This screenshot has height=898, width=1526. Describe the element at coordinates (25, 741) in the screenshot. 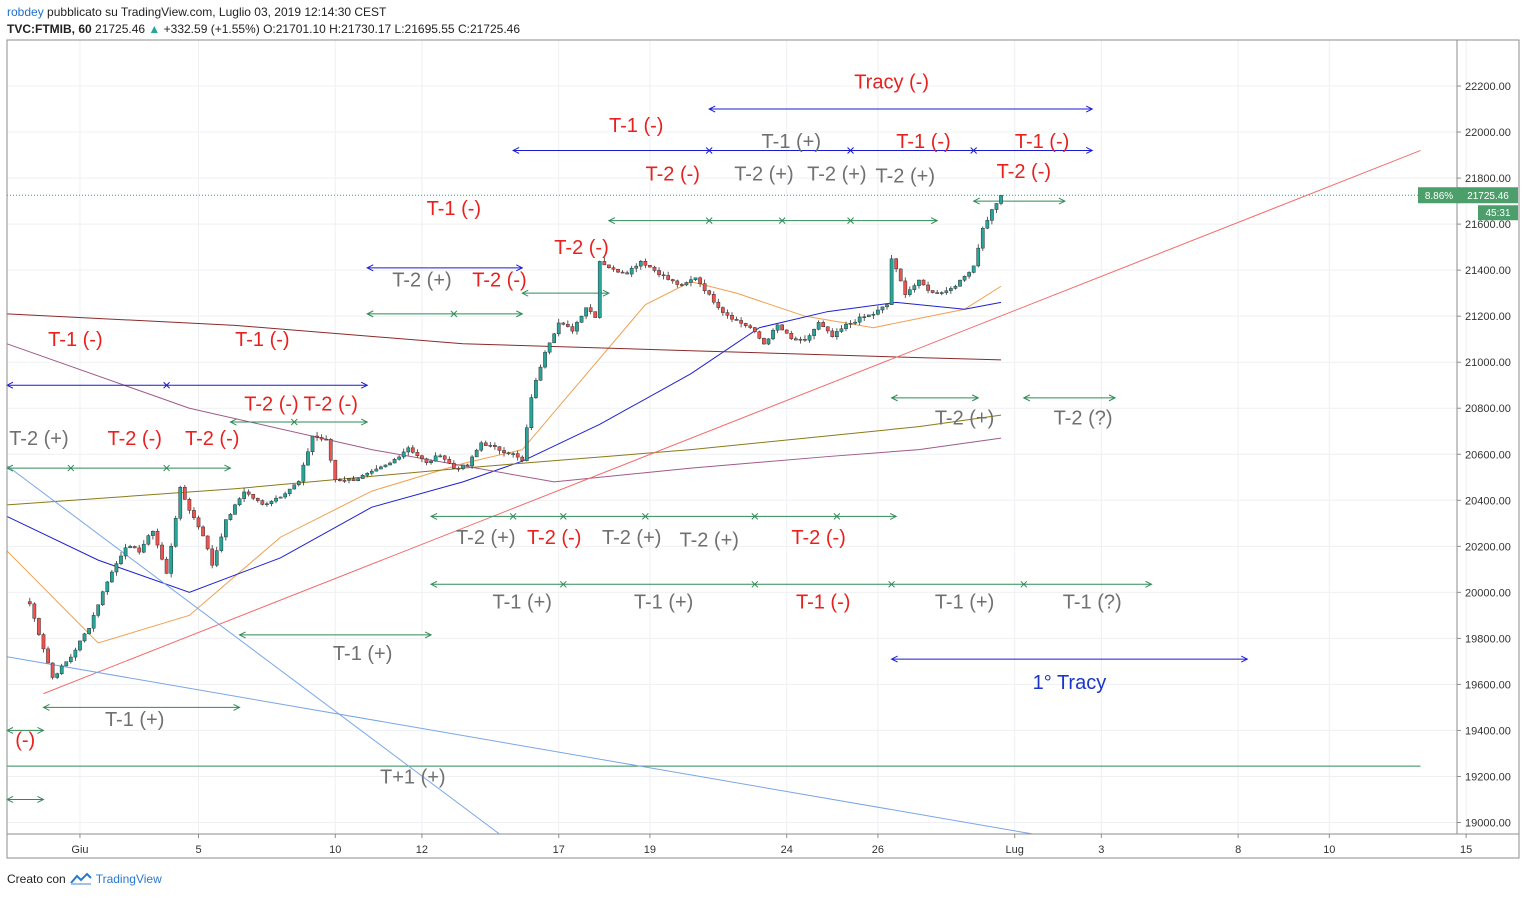

I see `annotation-label: (-)` at that location.